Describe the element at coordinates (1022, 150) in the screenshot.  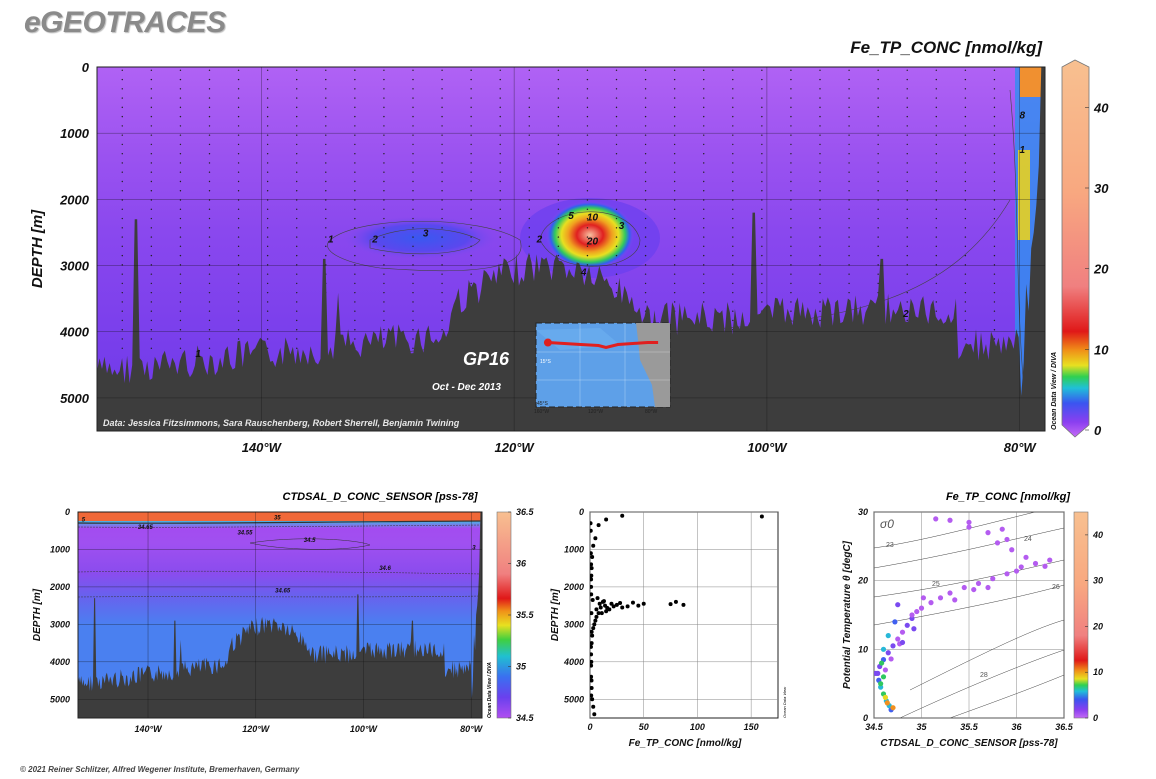
I see `contour-label: 1` at that location.